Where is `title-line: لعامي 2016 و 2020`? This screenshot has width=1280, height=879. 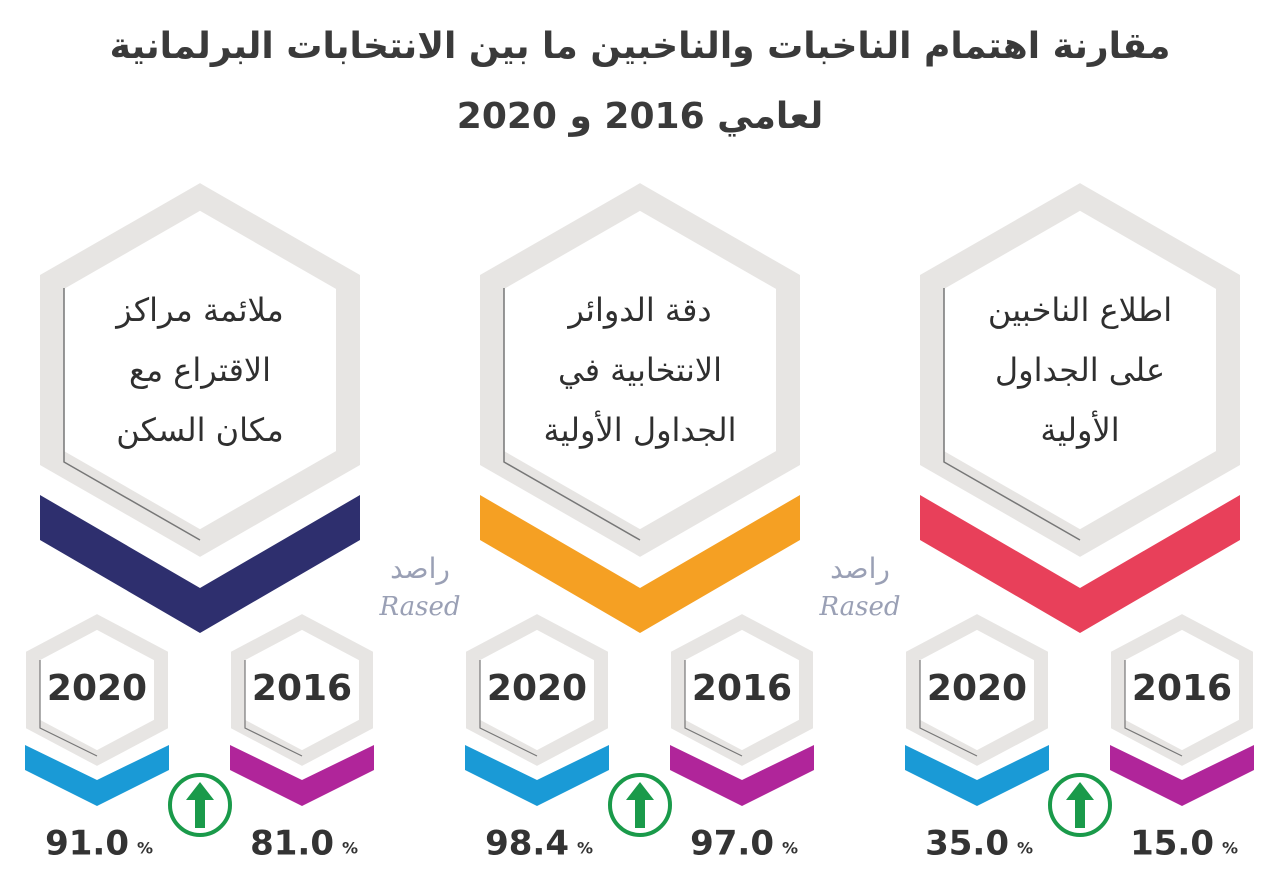 title-line: لعامي 2016 و 2020 is located at coordinates (640, 116).